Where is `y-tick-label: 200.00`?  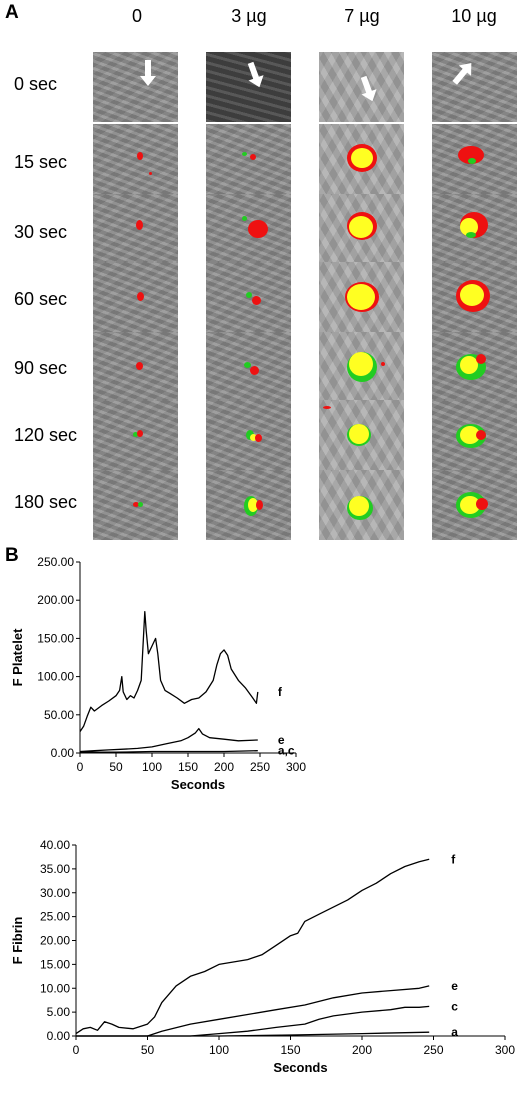 y-tick-label: 200.00 is located at coordinates (55, 600).